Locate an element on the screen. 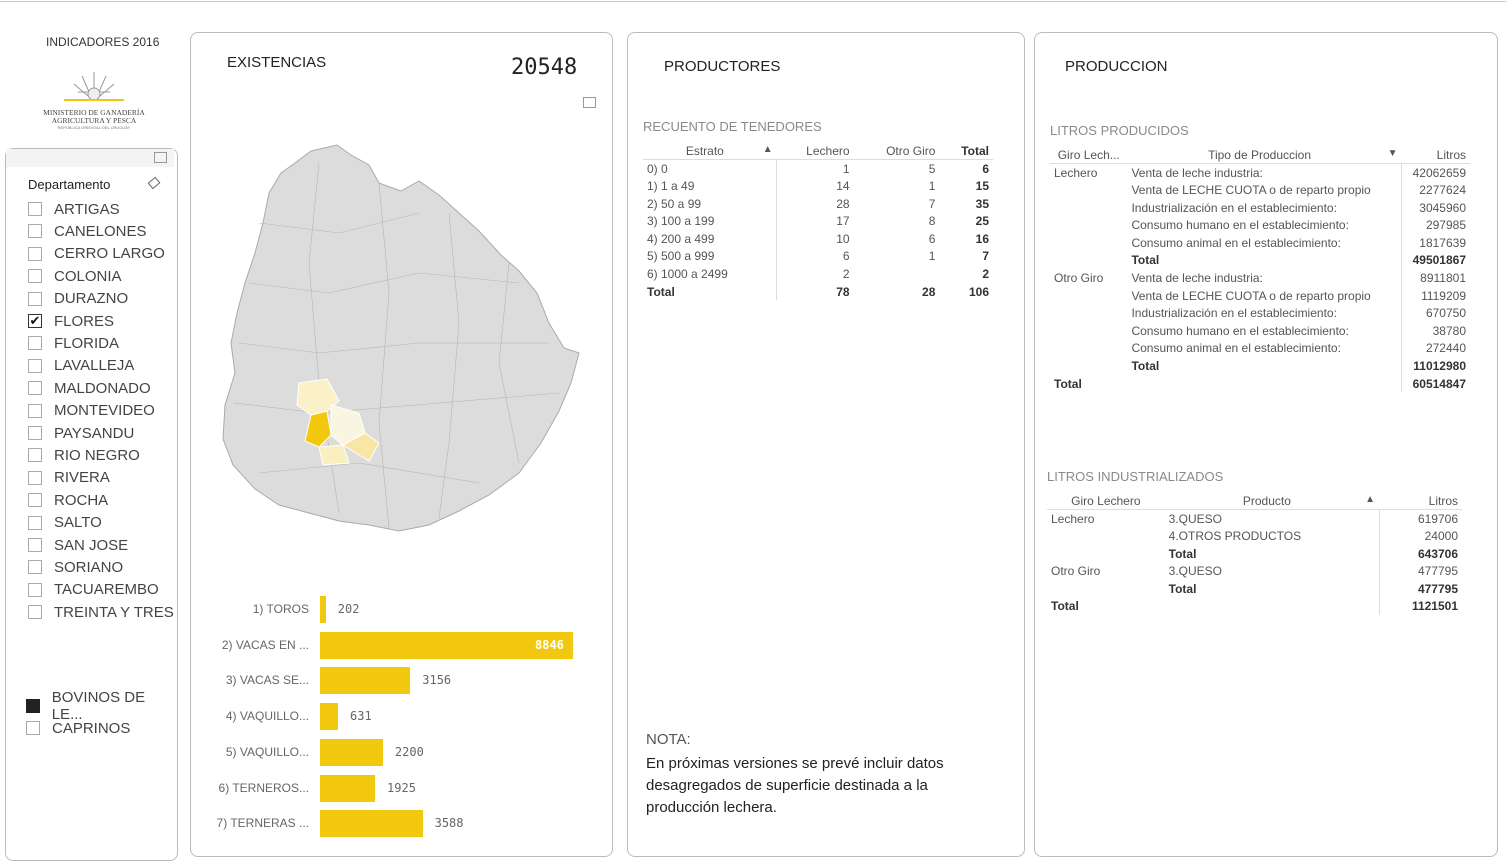  slicer-item: TREINTA Y TRES is located at coordinates (101, 612).